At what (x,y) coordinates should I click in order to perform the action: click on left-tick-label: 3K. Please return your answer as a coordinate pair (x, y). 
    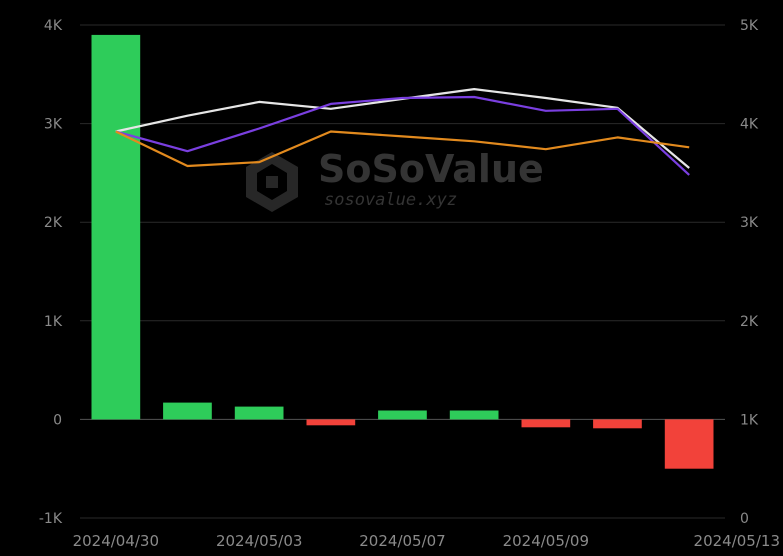
    Looking at the image, I should click on (53, 125).